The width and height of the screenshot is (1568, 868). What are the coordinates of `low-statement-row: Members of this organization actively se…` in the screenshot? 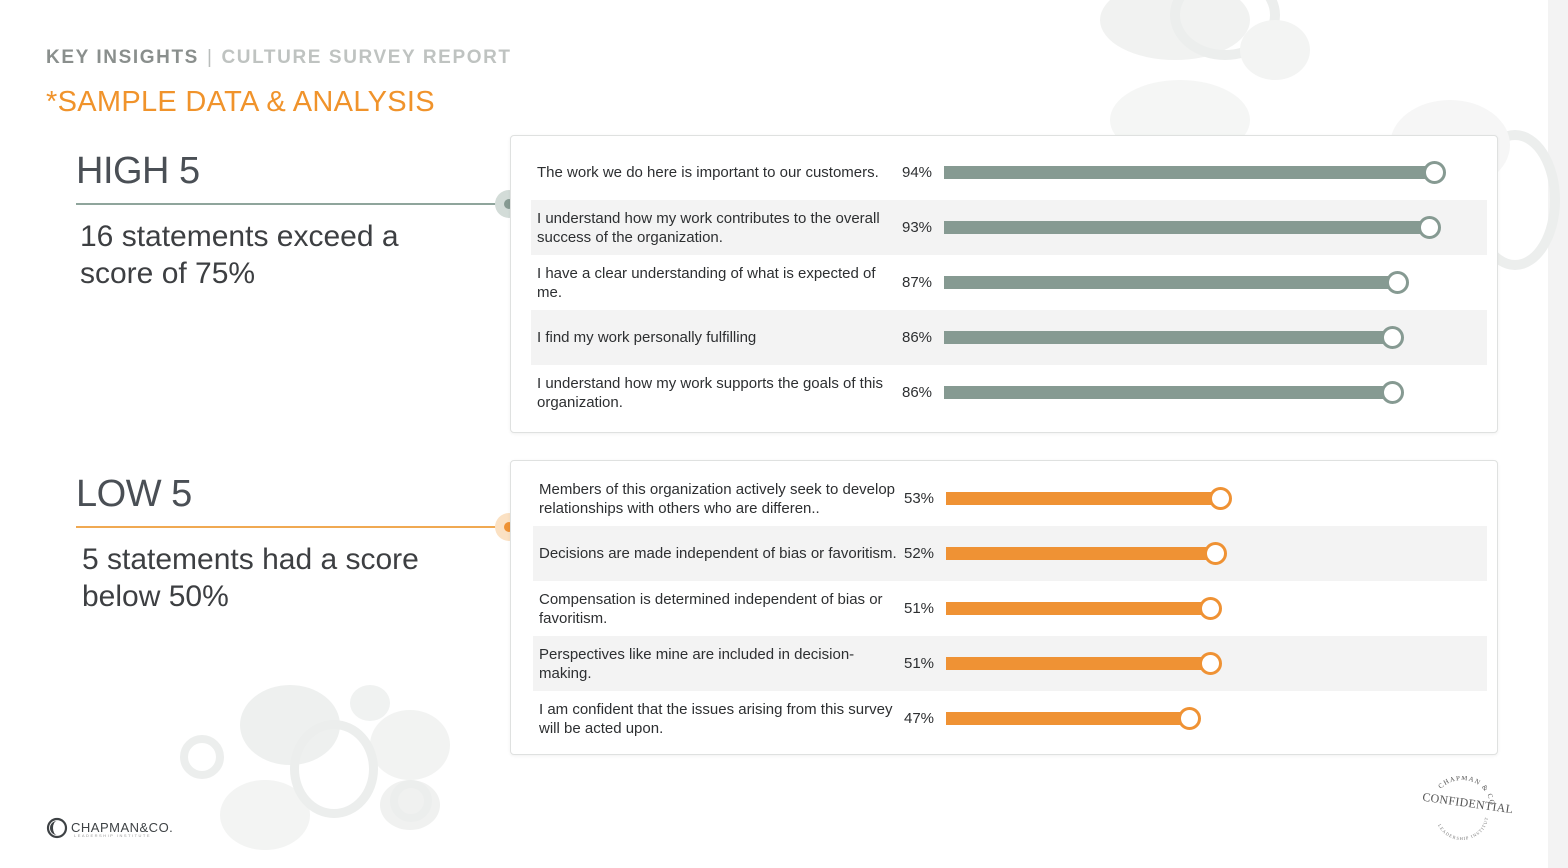 It's located at (1010, 498).